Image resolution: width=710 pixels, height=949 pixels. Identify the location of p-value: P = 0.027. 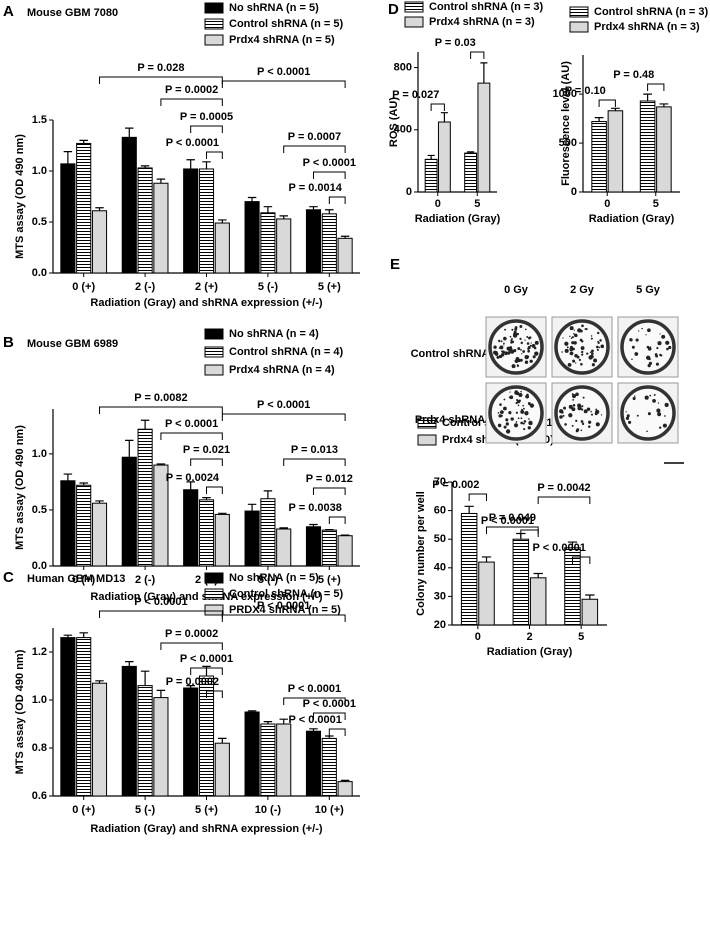
(415, 95).